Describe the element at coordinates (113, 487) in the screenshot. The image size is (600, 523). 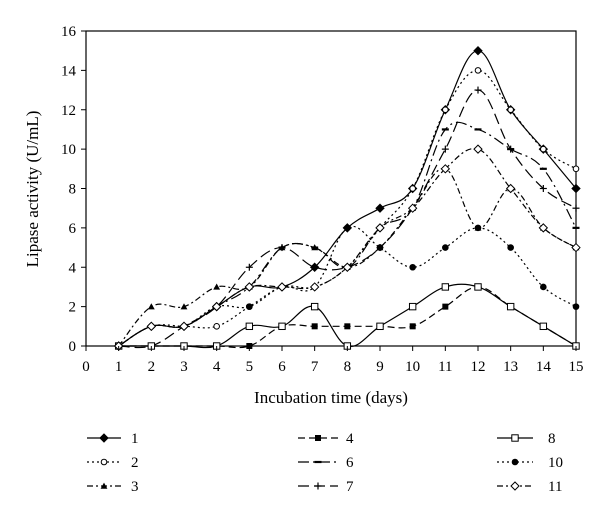
I see `legend-item-3: 3` at that location.